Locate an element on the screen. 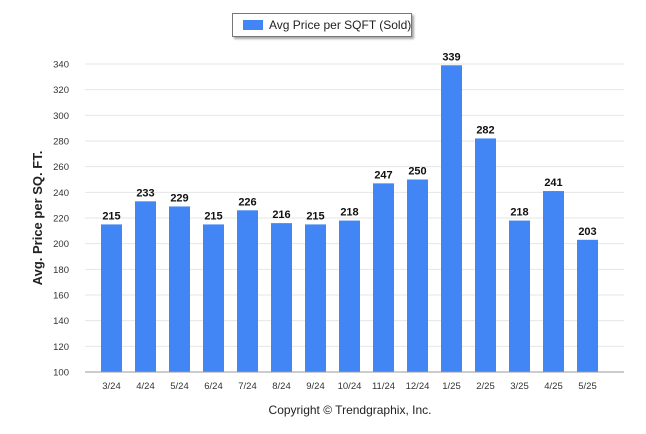 This screenshot has width=646, height=434. bar-value-label: 233 is located at coordinates (145, 193).